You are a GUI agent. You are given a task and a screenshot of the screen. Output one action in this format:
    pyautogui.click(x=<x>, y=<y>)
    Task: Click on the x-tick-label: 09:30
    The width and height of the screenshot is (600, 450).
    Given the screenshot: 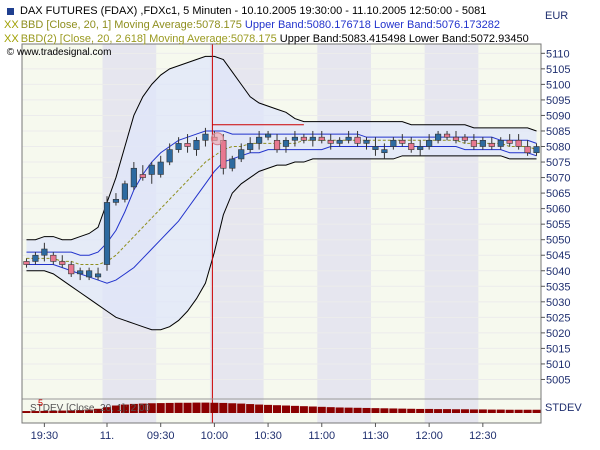 What is the action you would take?
    pyautogui.click(x=161, y=436)
    